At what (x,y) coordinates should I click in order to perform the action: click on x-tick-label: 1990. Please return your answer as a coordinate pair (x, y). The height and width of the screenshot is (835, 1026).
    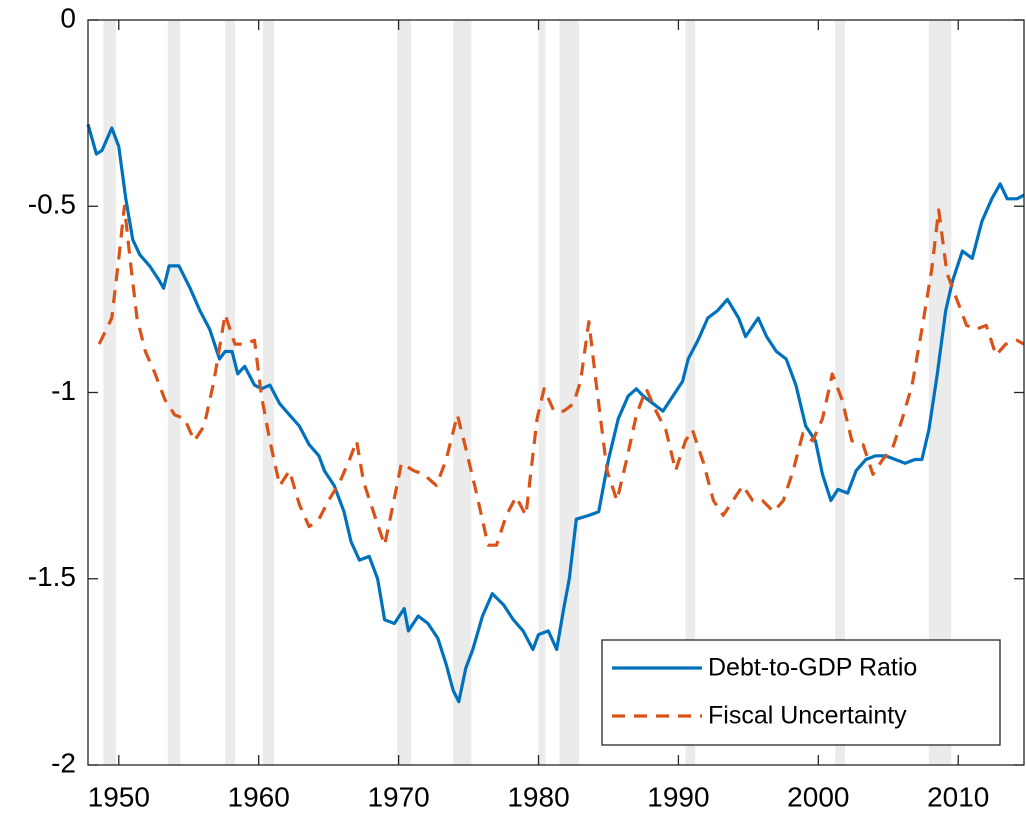
    Looking at the image, I should click on (678, 796).